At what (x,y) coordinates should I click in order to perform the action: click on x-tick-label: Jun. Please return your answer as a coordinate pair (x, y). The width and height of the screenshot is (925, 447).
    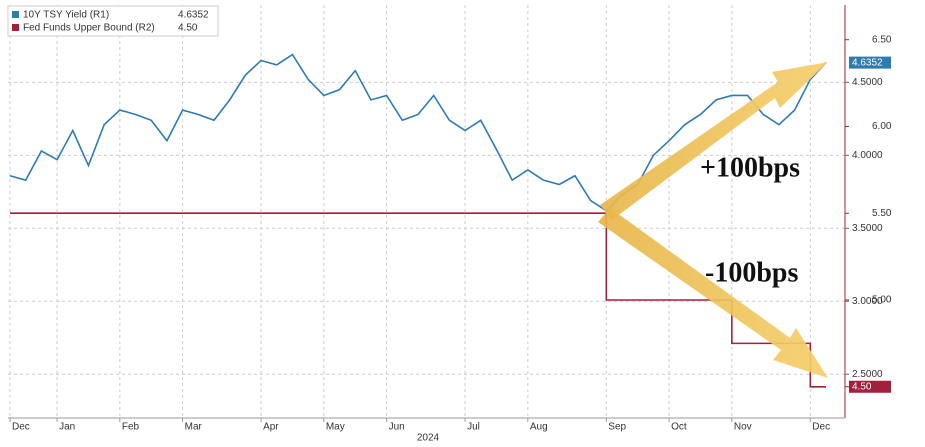
    Looking at the image, I should click on (397, 427).